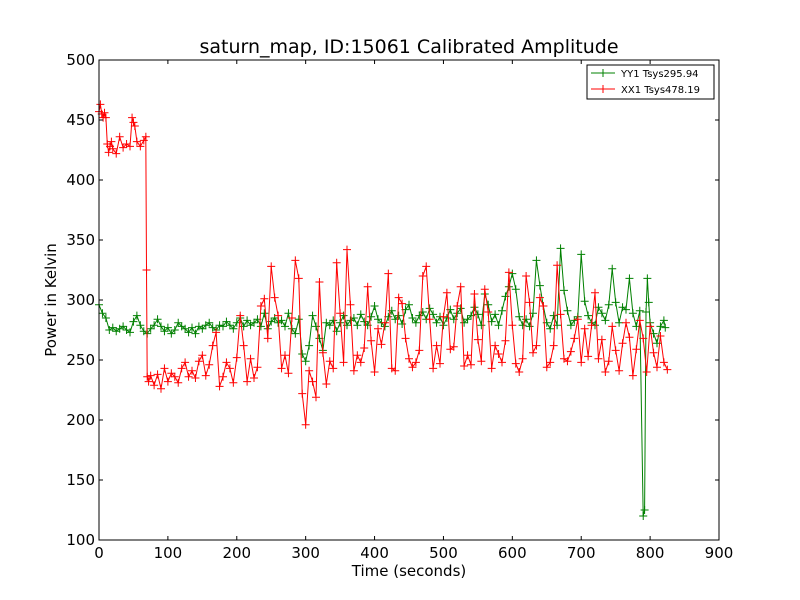  Describe the element at coordinates (374, 553) in the screenshot. I see `x-tick-label-4: 400` at that location.